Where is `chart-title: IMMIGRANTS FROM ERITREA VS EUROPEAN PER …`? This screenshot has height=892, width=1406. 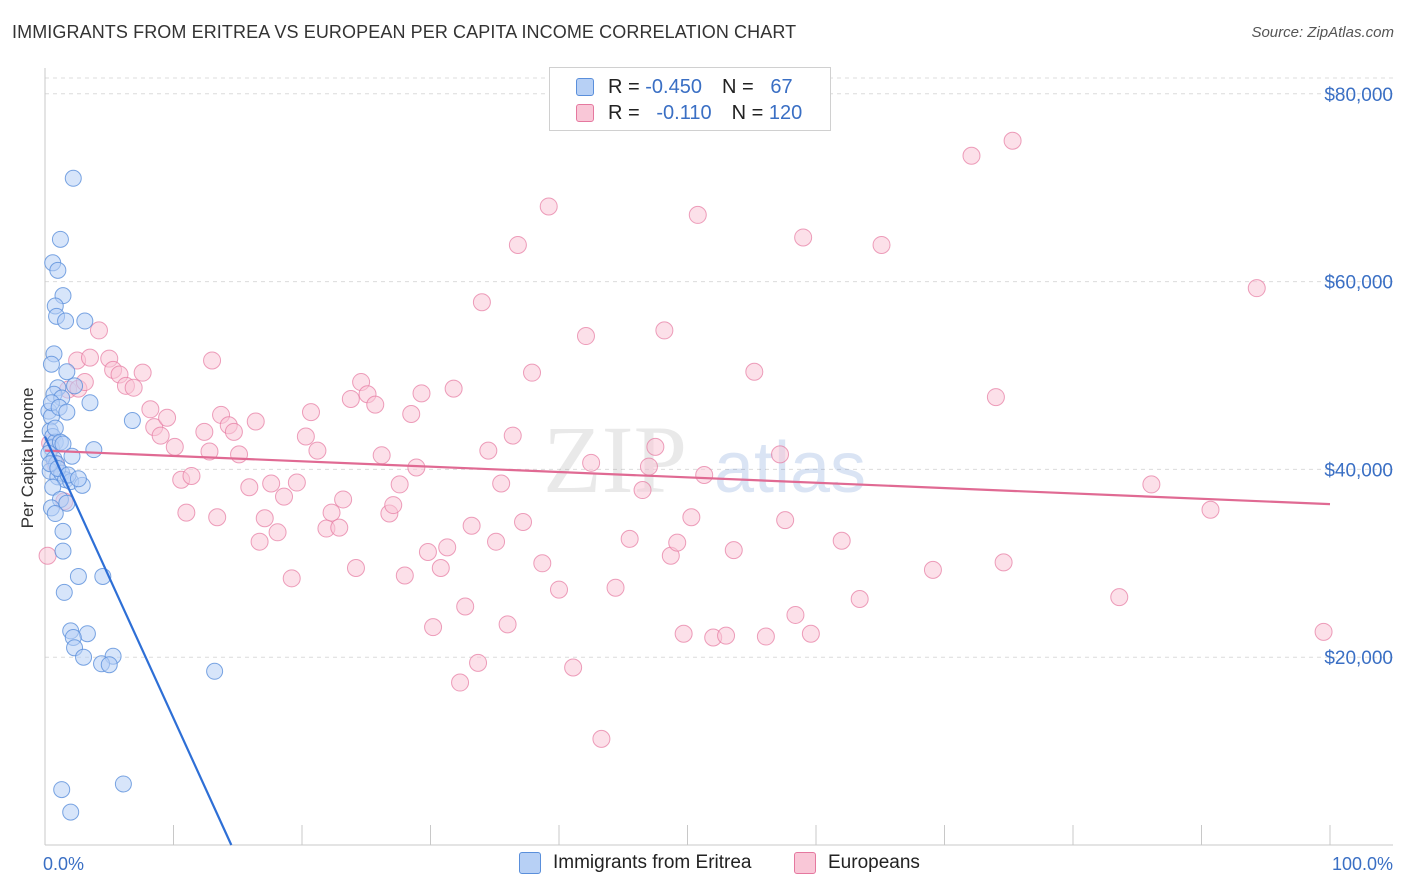 chart-title: IMMIGRANTS FROM ERITREA VS EUROPEAN PER … is located at coordinates (404, 32).